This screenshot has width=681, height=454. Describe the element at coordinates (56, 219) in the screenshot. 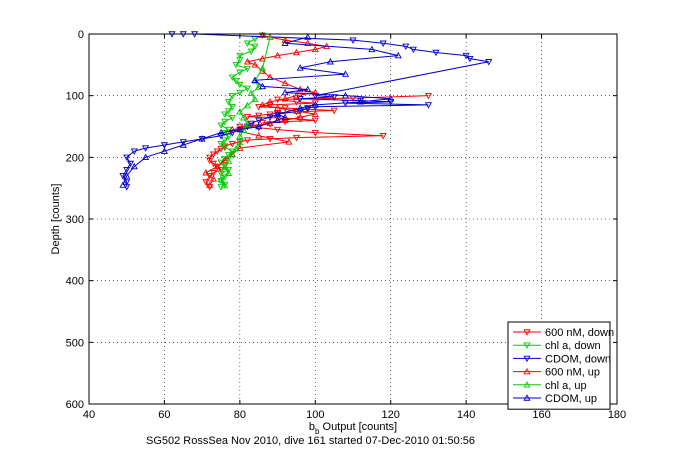

I see `y-axis-label: Depth [counts]` at that location.